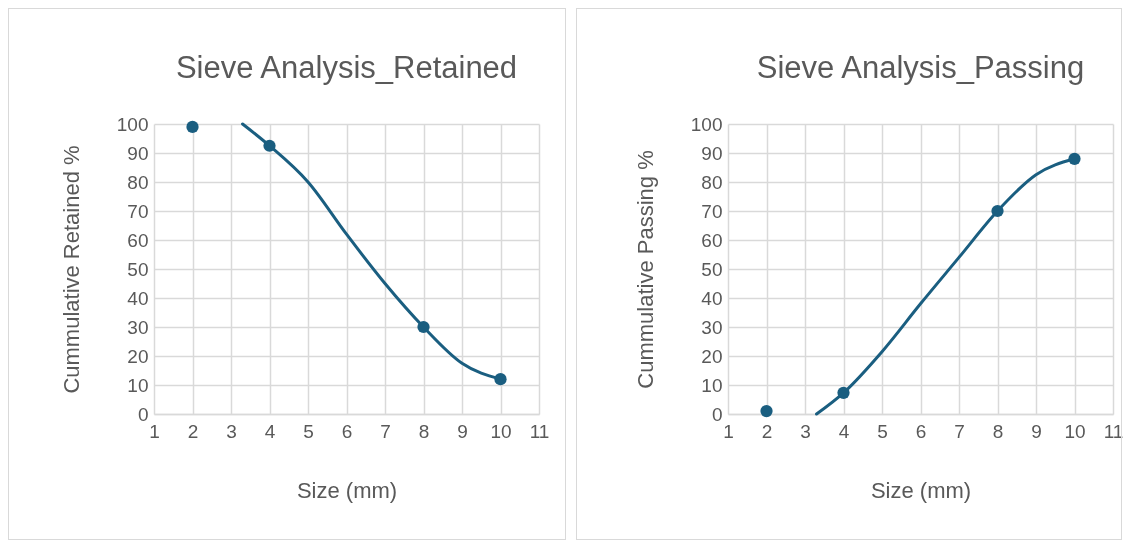  Describe the element at coordinates (346, 67) in the screenshot. I see `chart-title: Sieve Analysis_Retained` at that location.